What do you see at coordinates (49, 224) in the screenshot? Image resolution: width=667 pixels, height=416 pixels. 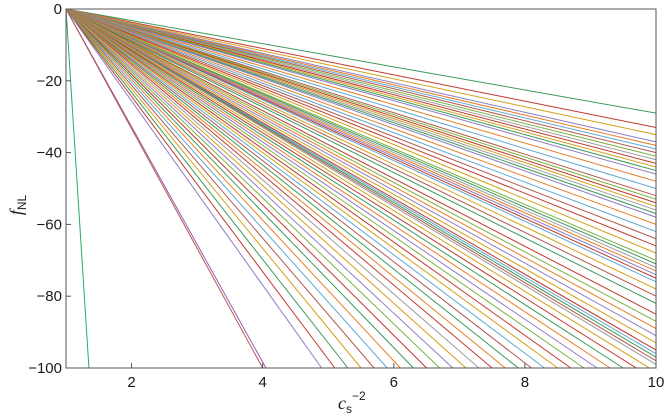 I see `y-tick-label-60: −60` at bounding box center [49, 224].